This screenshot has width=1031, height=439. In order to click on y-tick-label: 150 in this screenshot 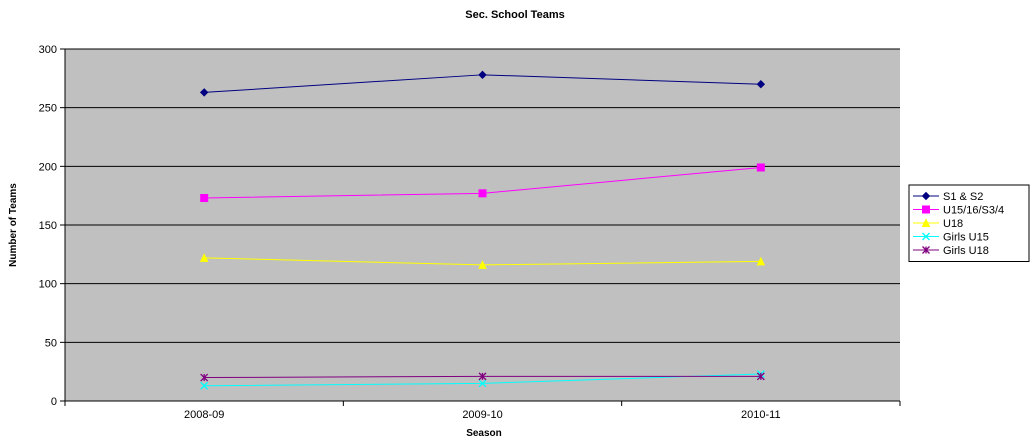, I will do `click(48, 226)`.